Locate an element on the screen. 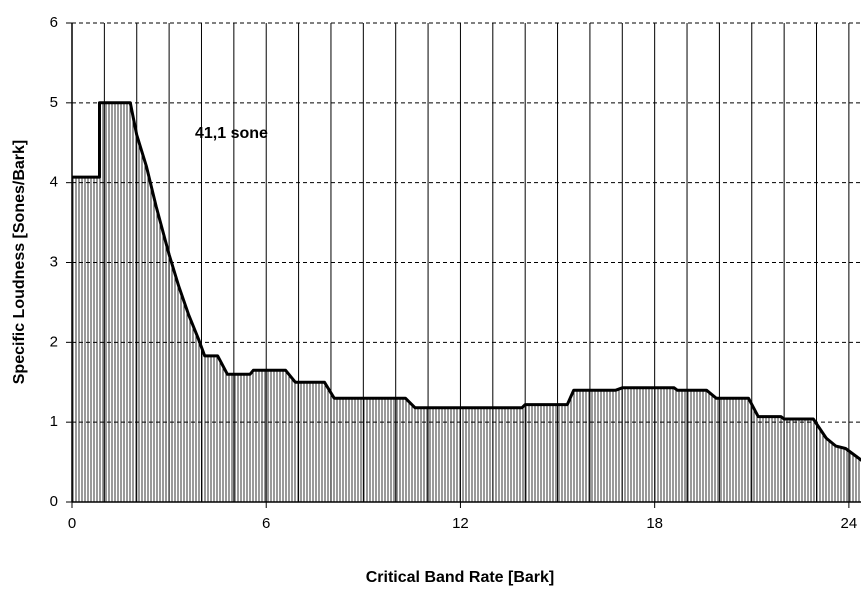 This screenshot has height=592, width=861. x-tick-label: 6 is located at coordinates (266, 523).